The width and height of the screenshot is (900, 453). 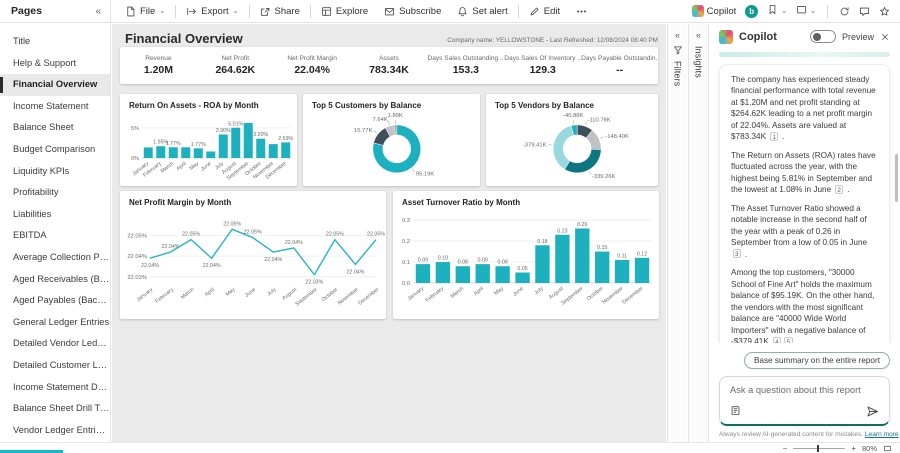 What do you see at coordinates (158, 58) in the screenshot?
I see `kpi-label: Revenue` at bounding box center [158, 58].